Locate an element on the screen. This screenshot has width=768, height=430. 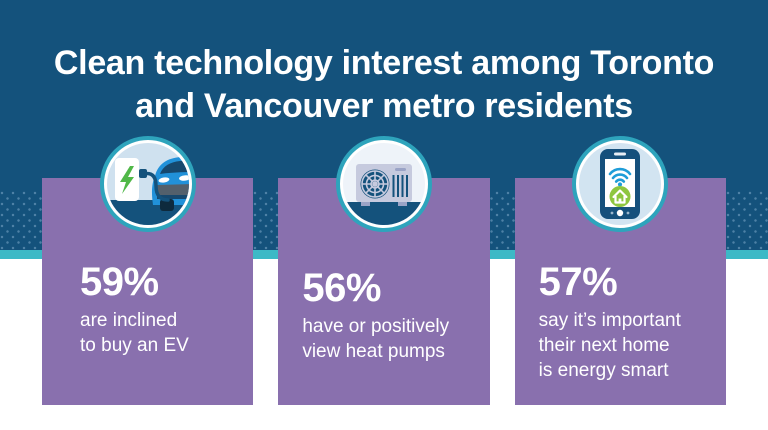
stat-value-ev: 59% is located at coordinates (119, 282).